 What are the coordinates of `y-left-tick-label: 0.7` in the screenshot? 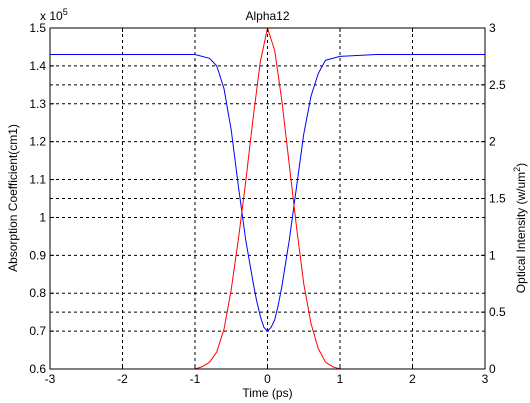 It's located at (37, 331).